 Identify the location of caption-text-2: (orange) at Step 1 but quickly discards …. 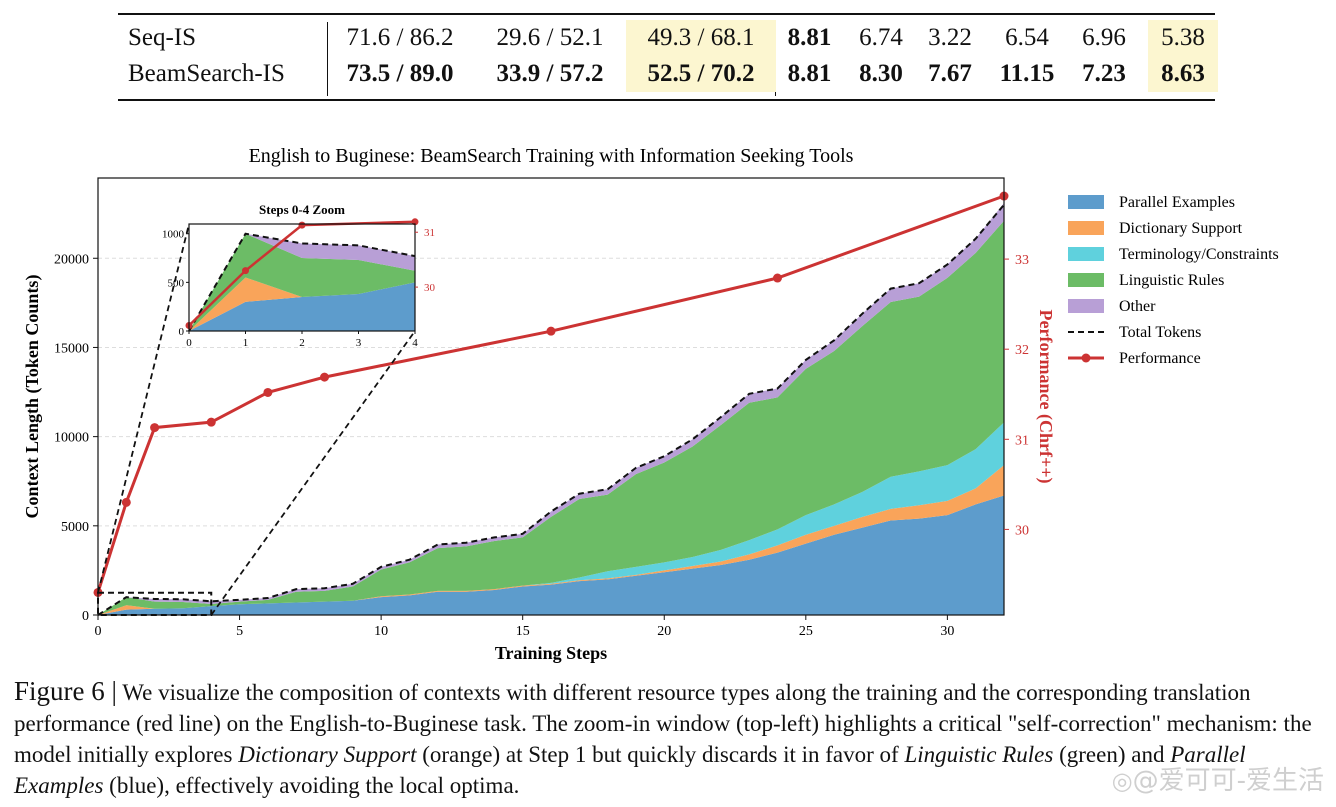
(660, 754).